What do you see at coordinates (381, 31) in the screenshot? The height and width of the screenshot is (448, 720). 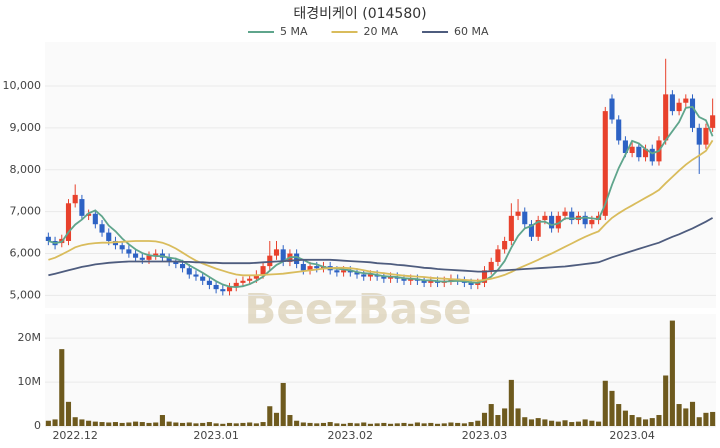 I see `legend-label: 20 MA` at bounding box center [381, 31].